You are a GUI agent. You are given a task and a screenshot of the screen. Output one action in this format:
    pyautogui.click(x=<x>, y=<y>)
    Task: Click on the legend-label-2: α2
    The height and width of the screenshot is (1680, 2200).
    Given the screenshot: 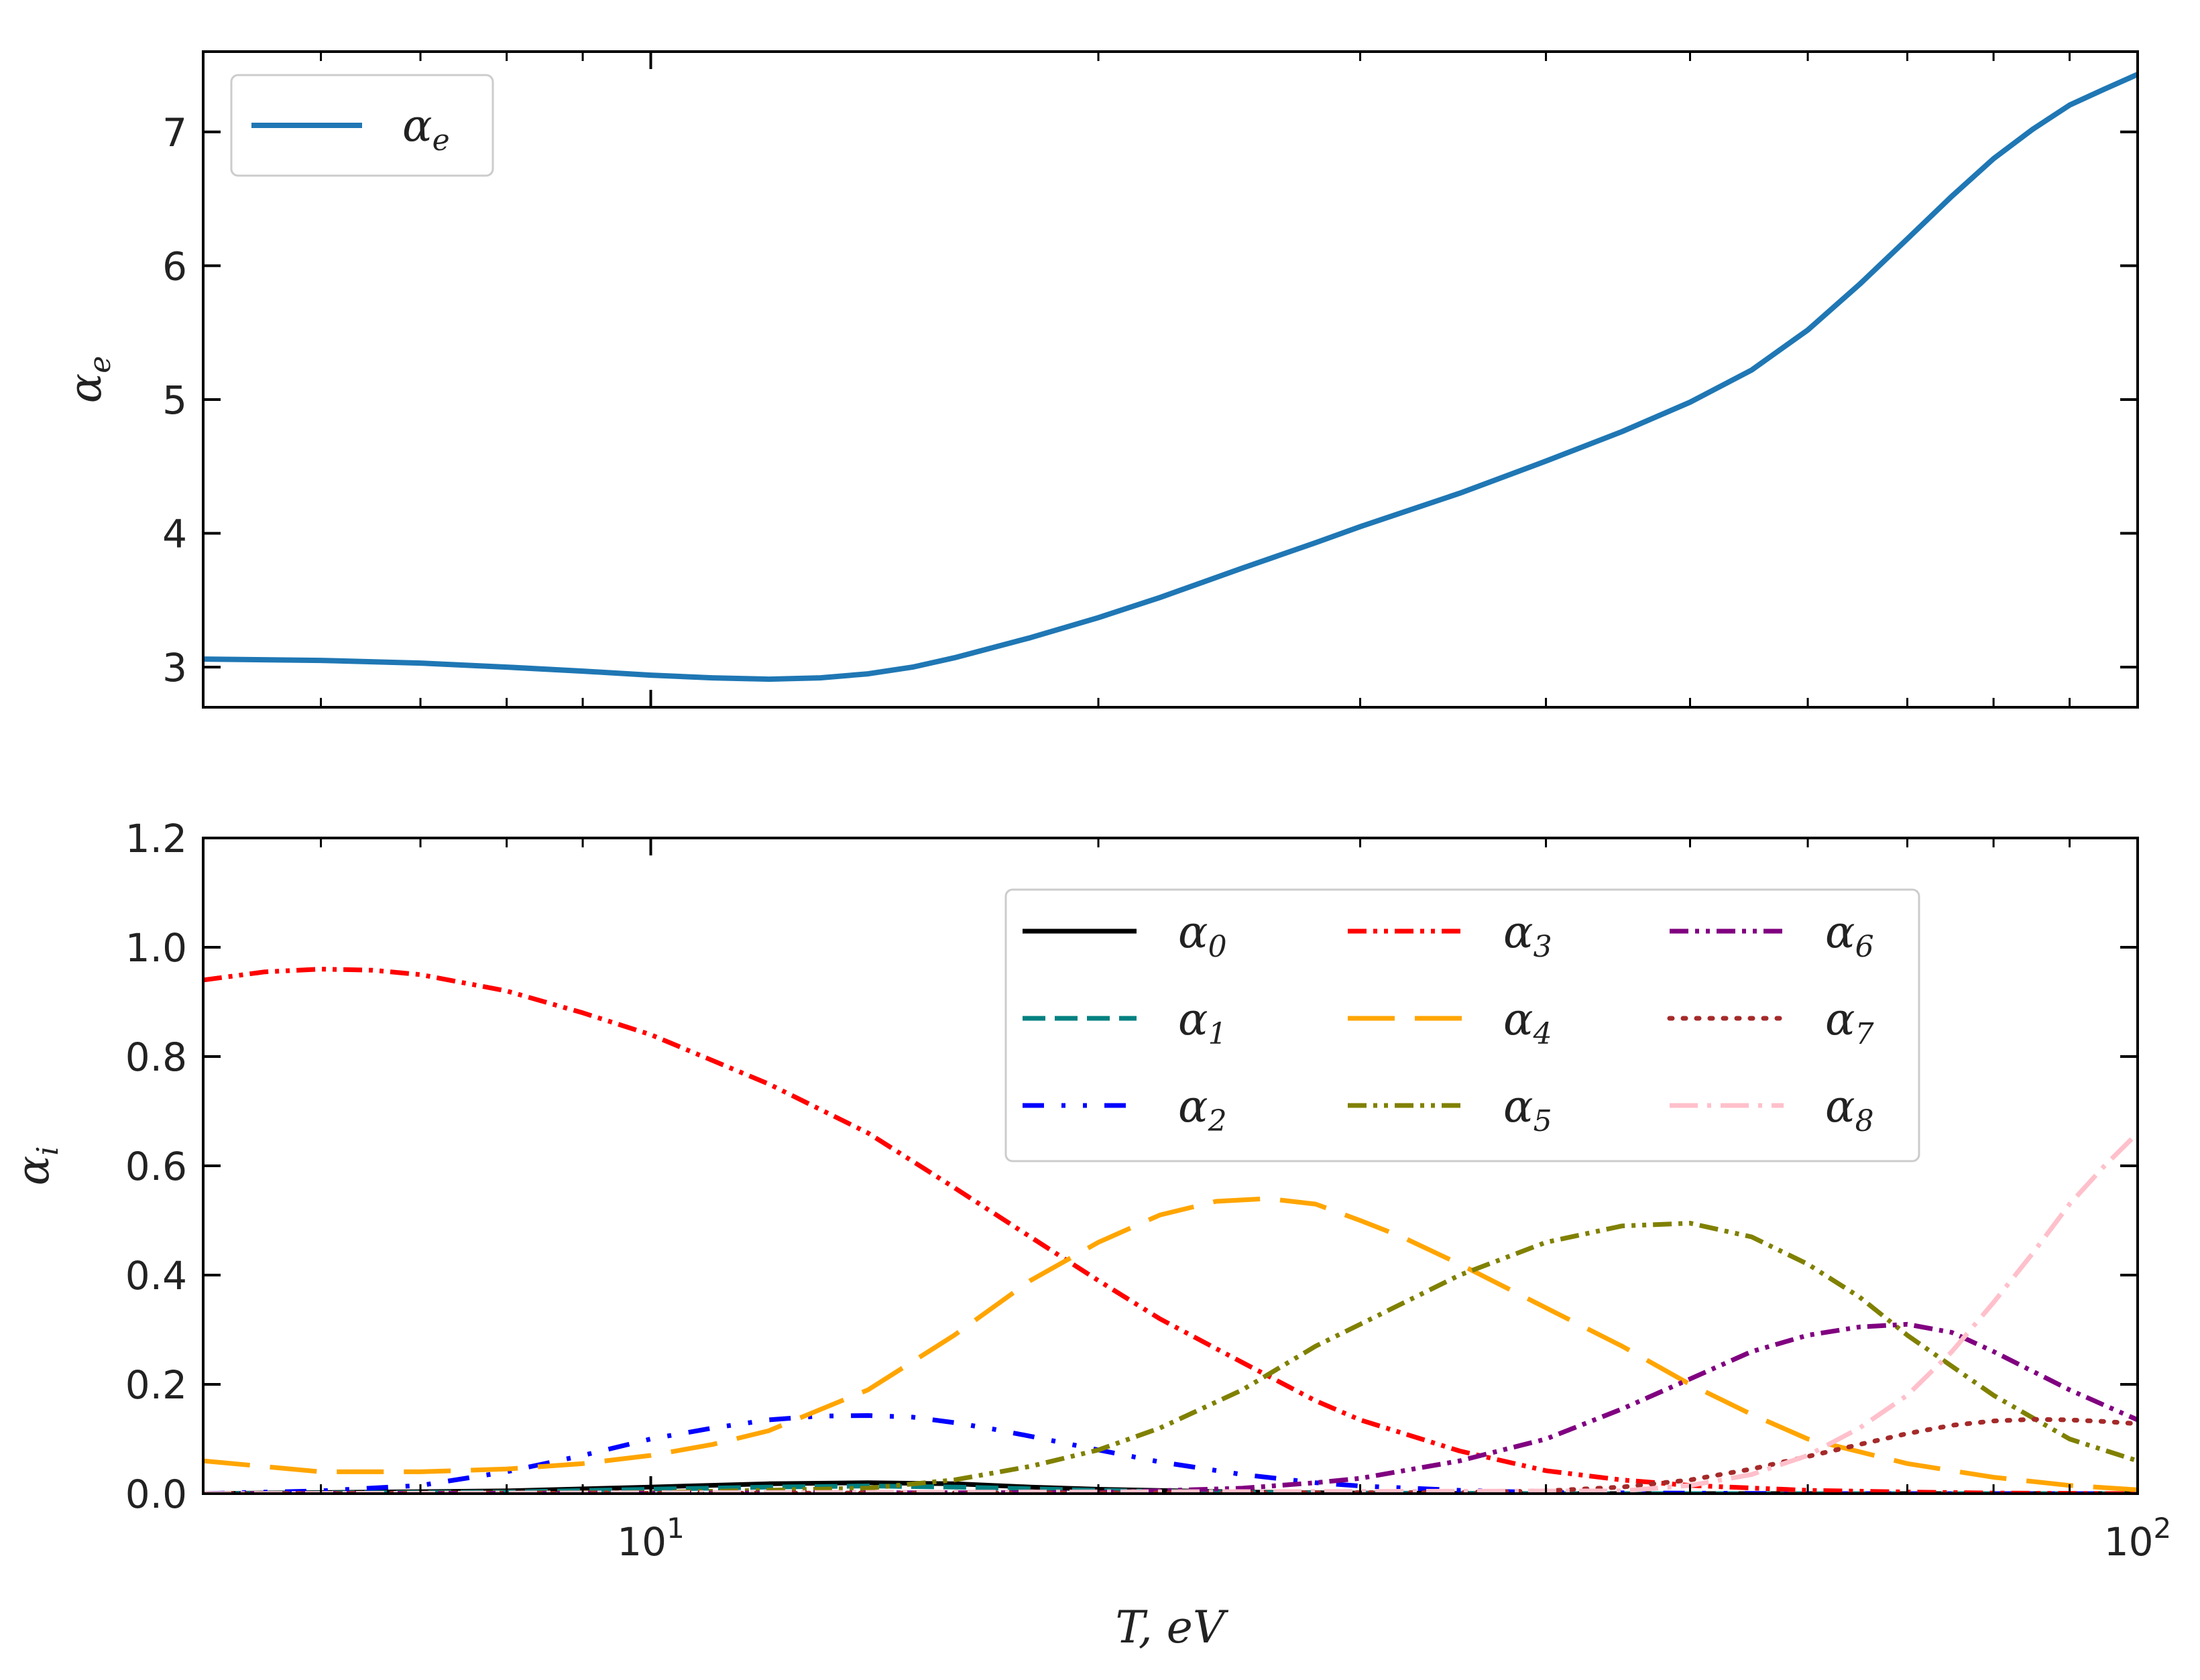 What is the action you would take?
    pyautogui.click(x=1203, y=1109)
    